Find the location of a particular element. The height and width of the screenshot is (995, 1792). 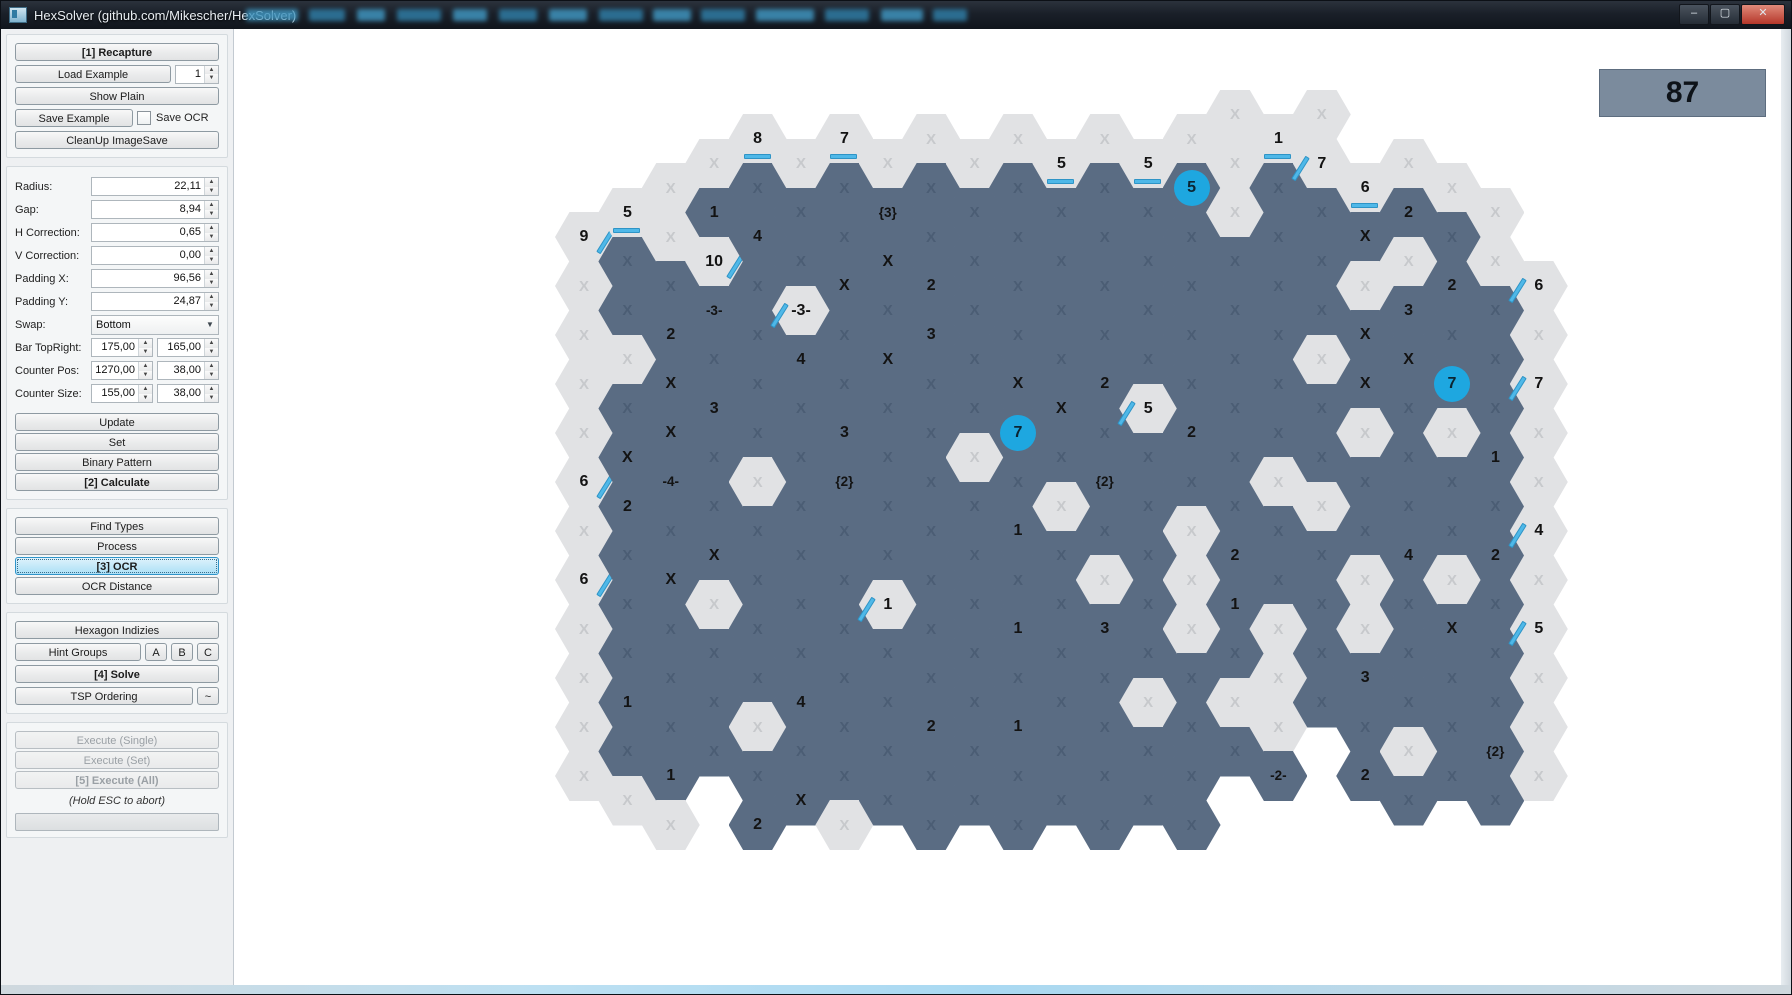

ocr-distance-button: OCR Distance is located at coordinates (117, 586).